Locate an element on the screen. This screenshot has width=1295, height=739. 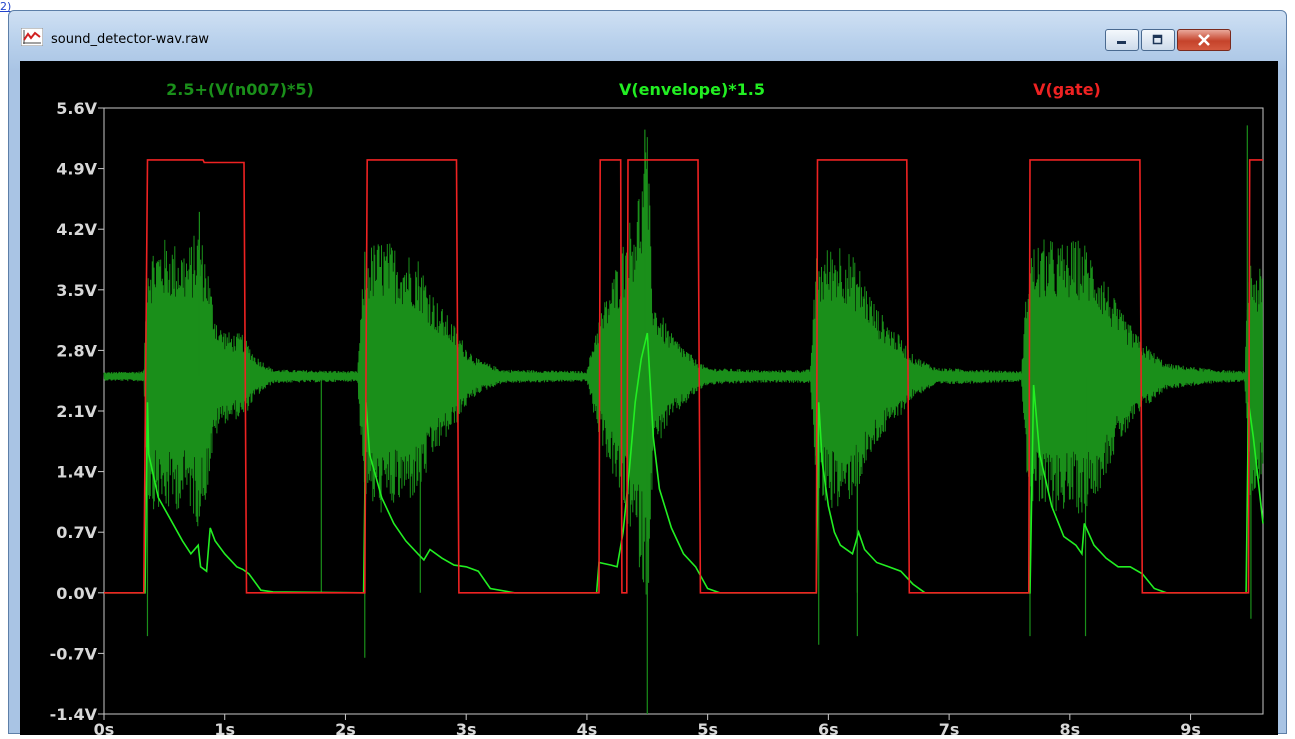
x-tick-label: 8s is located at coordinates (1070, 727).